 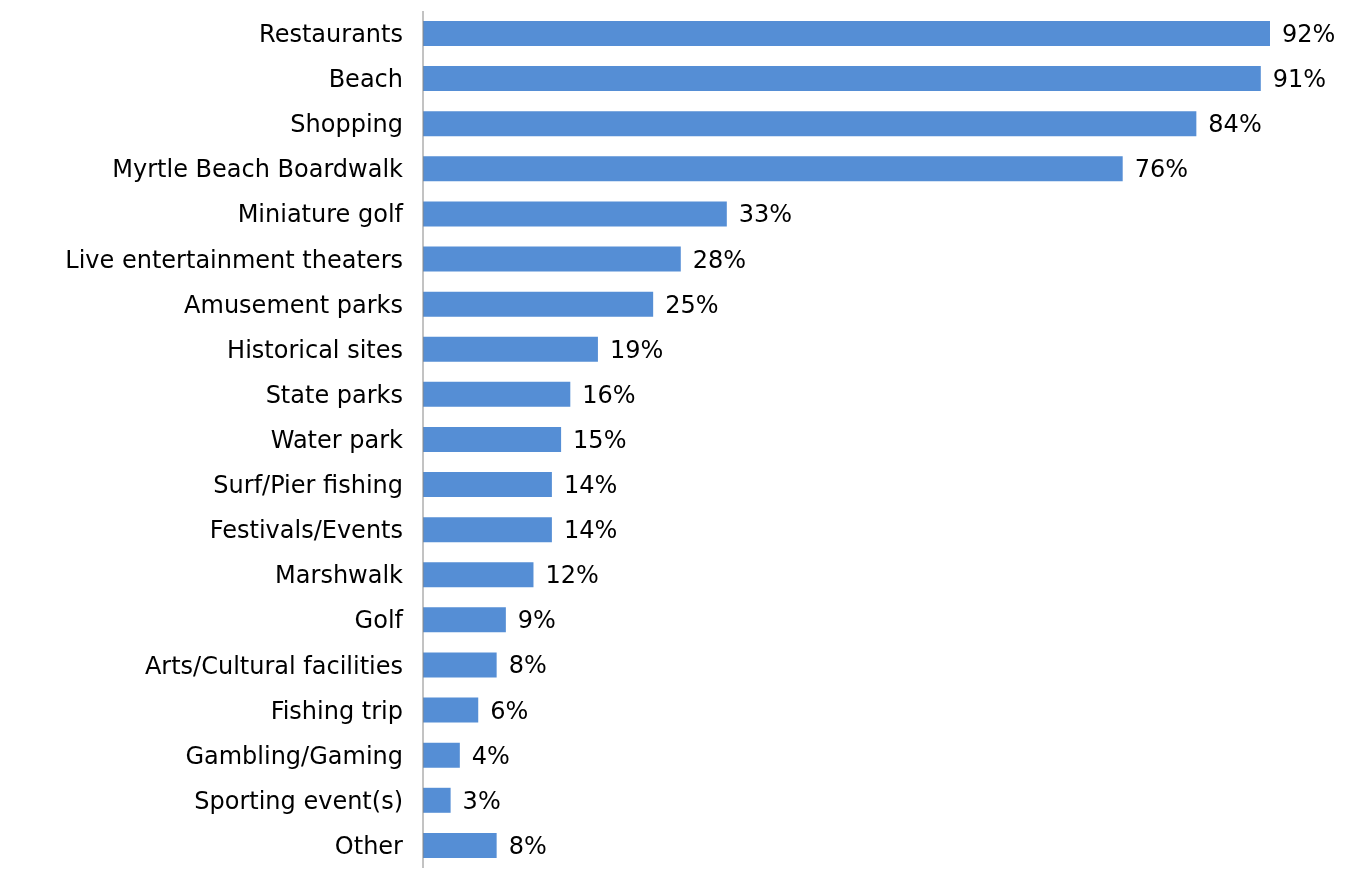 What do you see at coordinates (490, 755) in the screenshot?
I see `data-label: 4%` at bounding box center [490, 755].